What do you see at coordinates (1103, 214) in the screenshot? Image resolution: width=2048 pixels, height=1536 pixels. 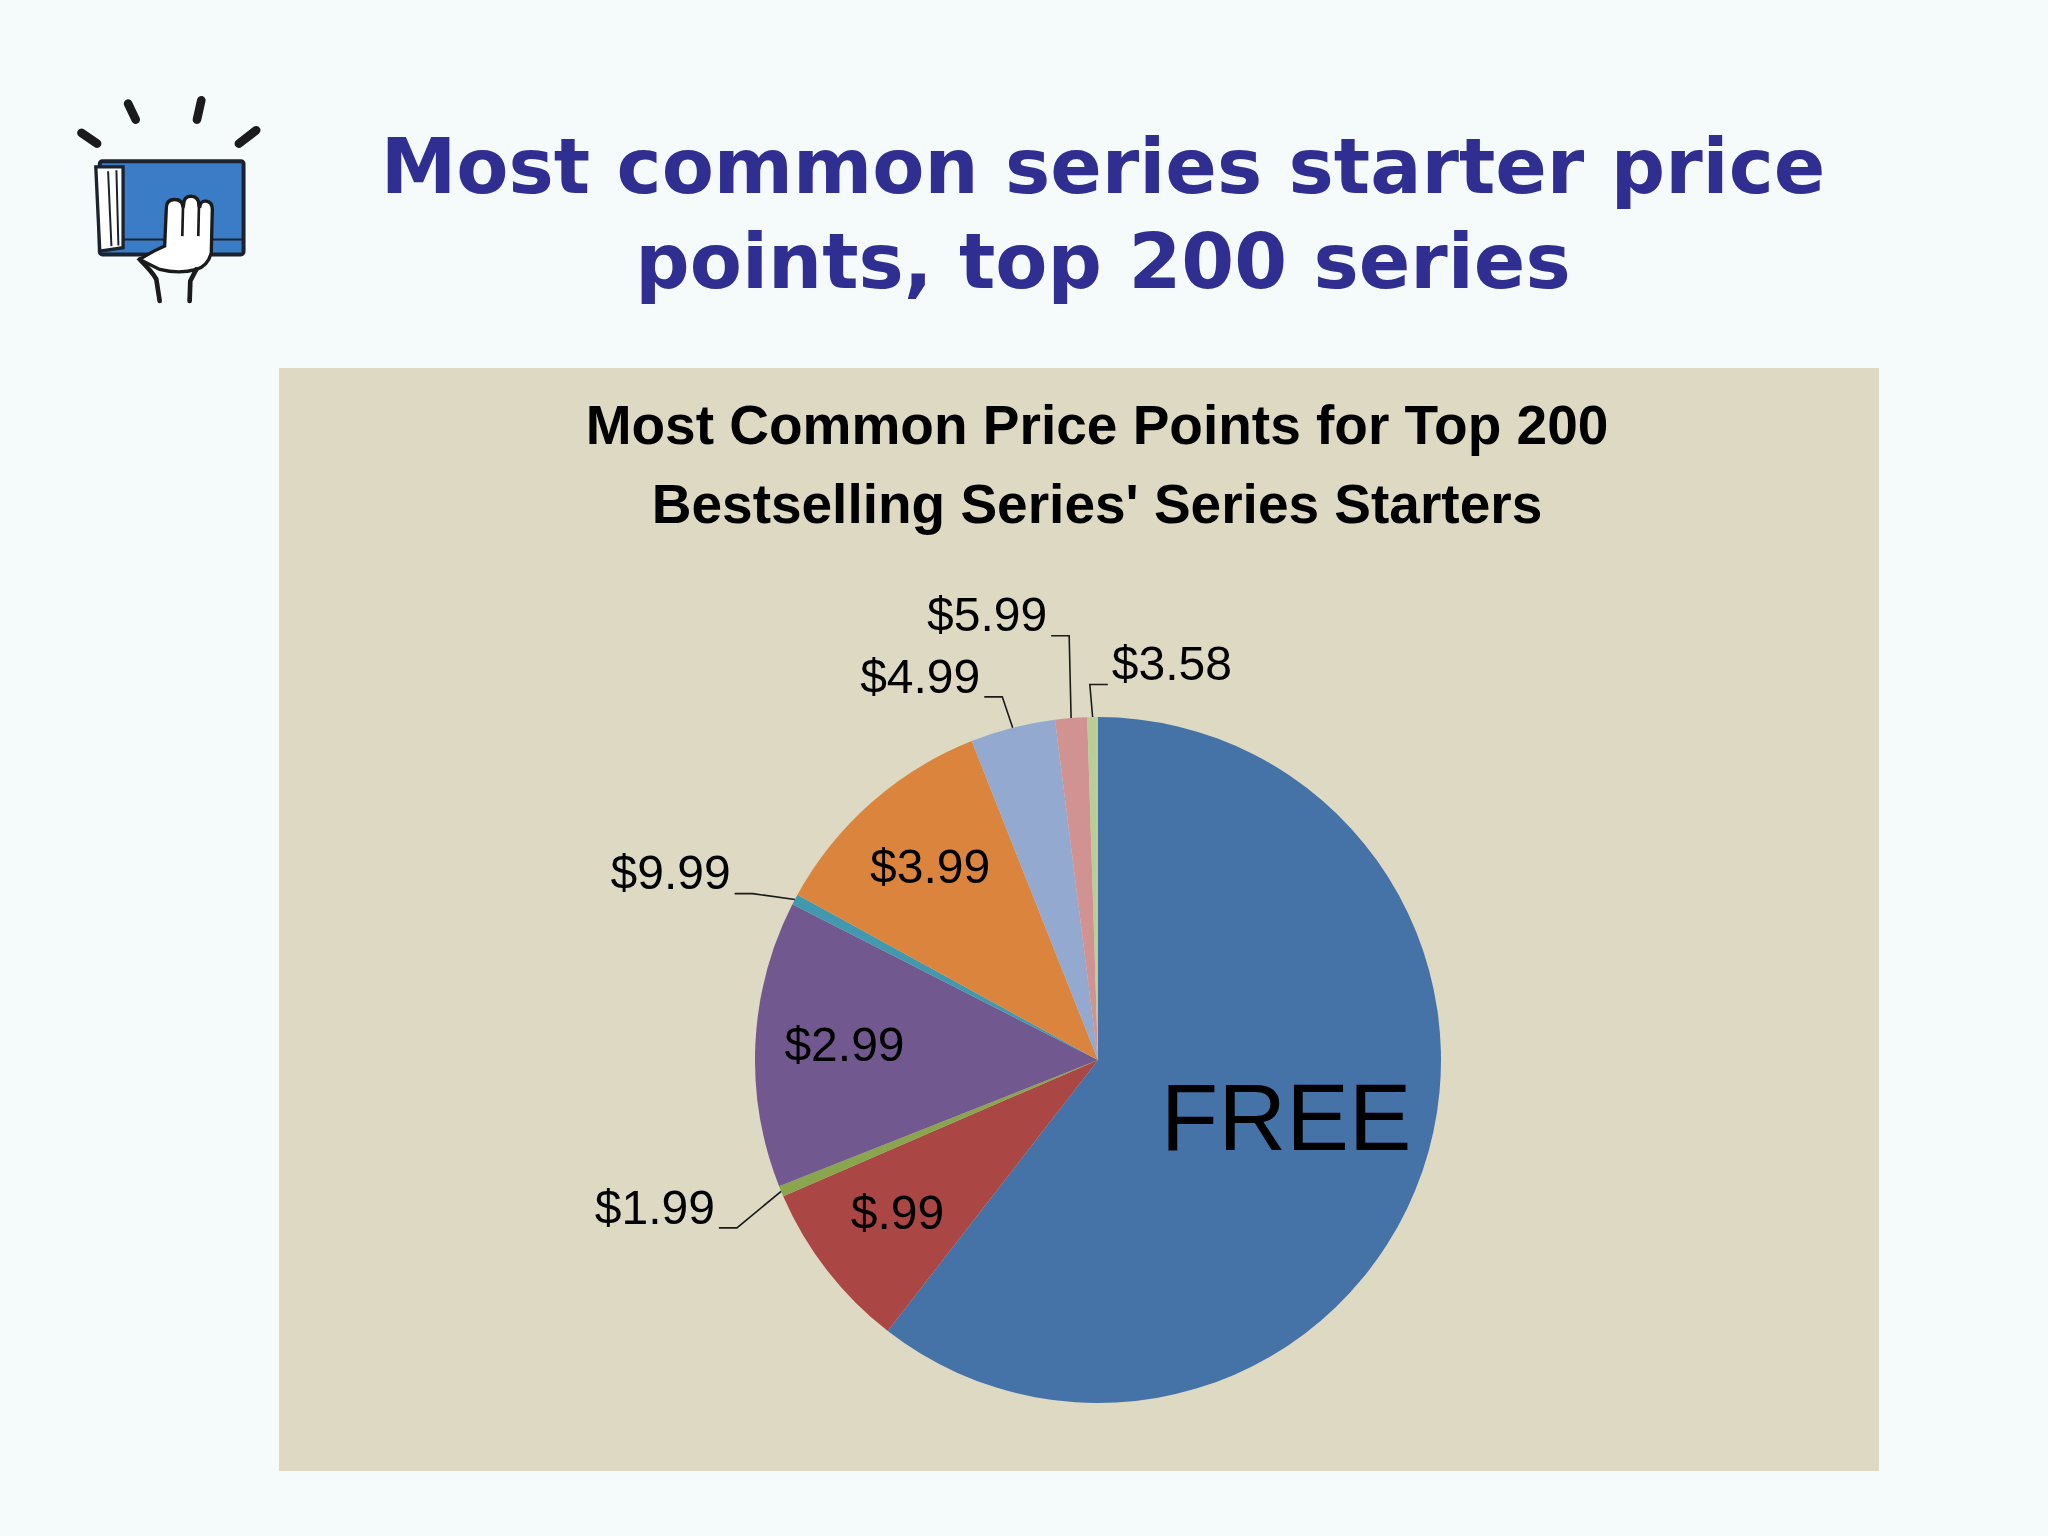 I see `chart-title: Most common series starter price points, top 200 series` at bounding box center [1103, 214].